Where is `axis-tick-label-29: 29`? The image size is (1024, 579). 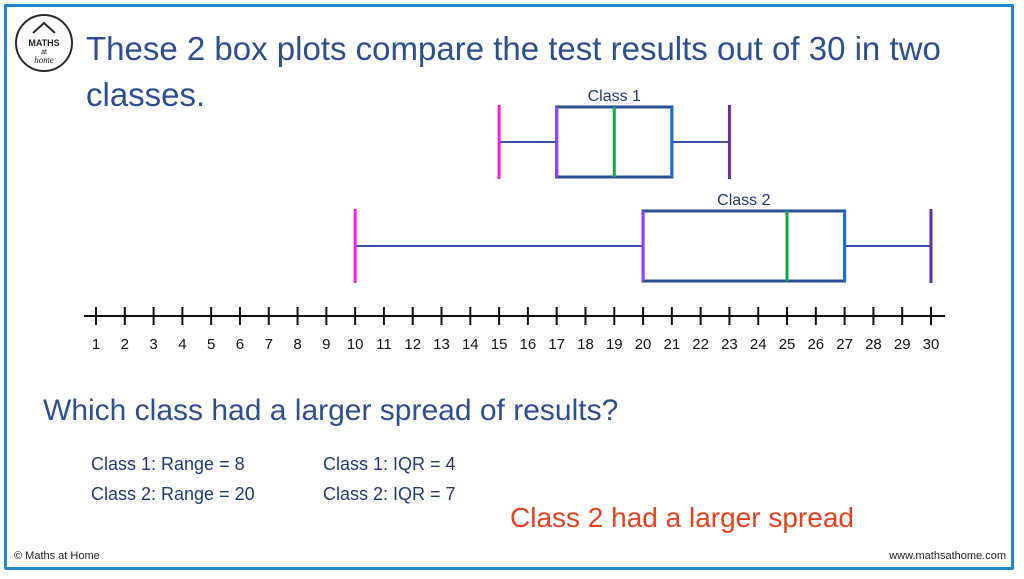
axis-tick-label-29: 29 is located at coordinates (902, 344).